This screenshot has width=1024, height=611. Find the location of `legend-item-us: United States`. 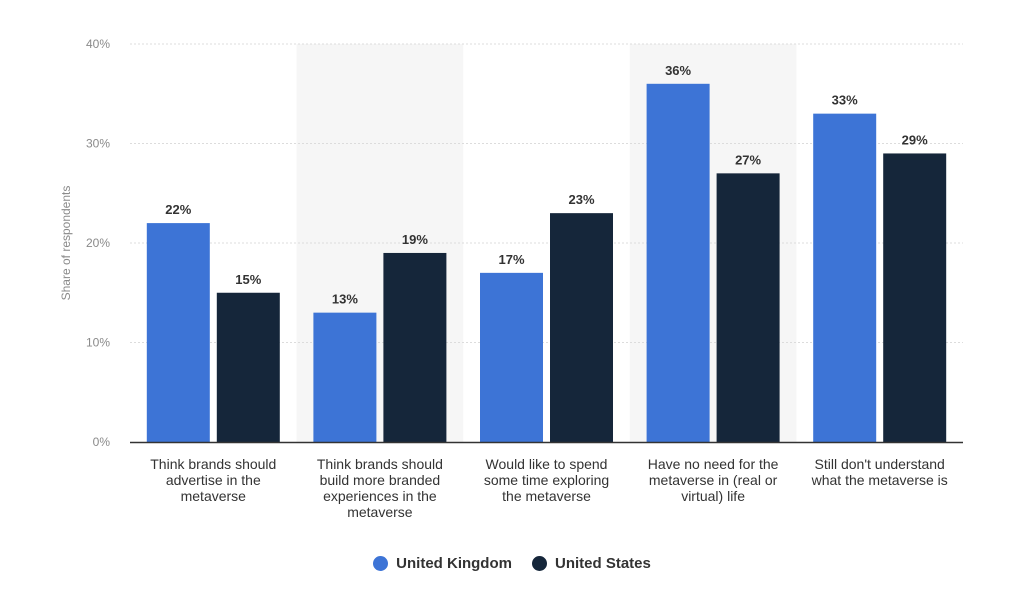

legend-item-us: United States is located at coordinates (591, 563).